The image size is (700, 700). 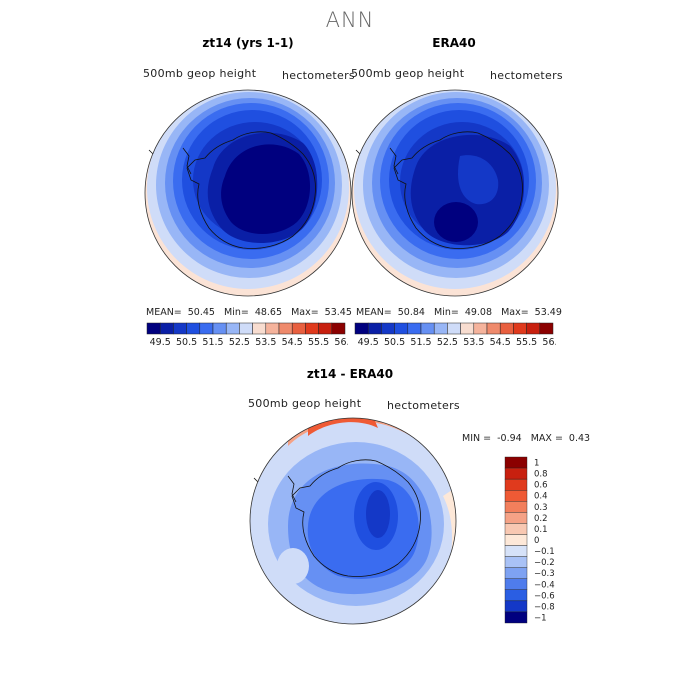 I want to click on panel-1-stats: MEAN= 50.45 Min= 48.65 Max= 53.45, so click(x=252, y=312).